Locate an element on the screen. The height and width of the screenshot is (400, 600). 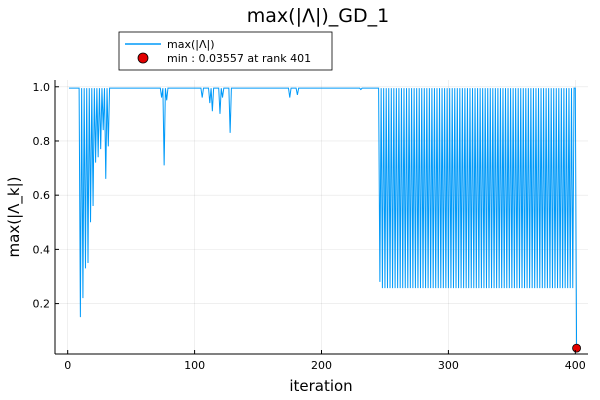
x-tick-label: 200 is located at coordinates (321, 365).